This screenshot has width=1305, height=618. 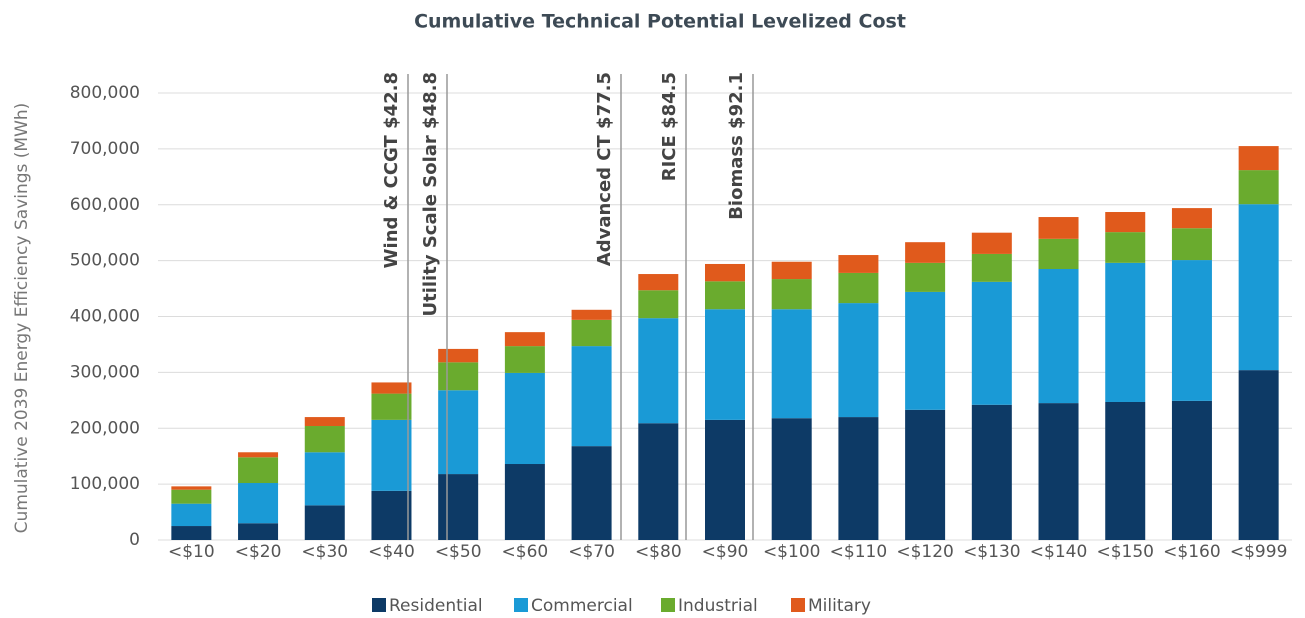 What do you see at coordinates (105, 261) in the screenshot?
I see `y-tick-label: 500,000` at bounding box center [105, 261].